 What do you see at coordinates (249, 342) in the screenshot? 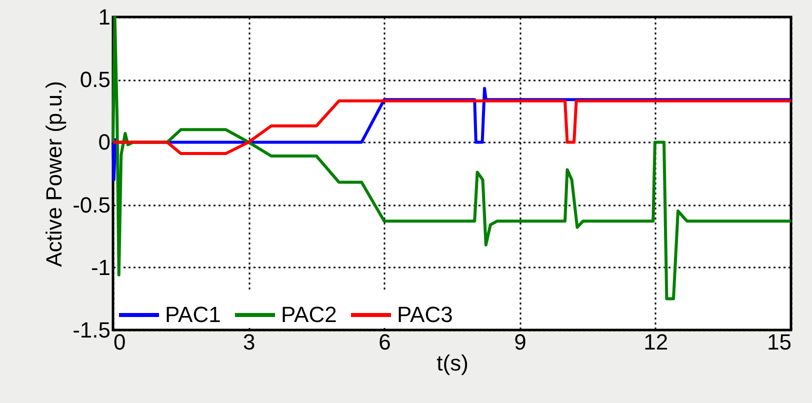
I see `x-tick-label: 3` at bounding box center [249, 342].